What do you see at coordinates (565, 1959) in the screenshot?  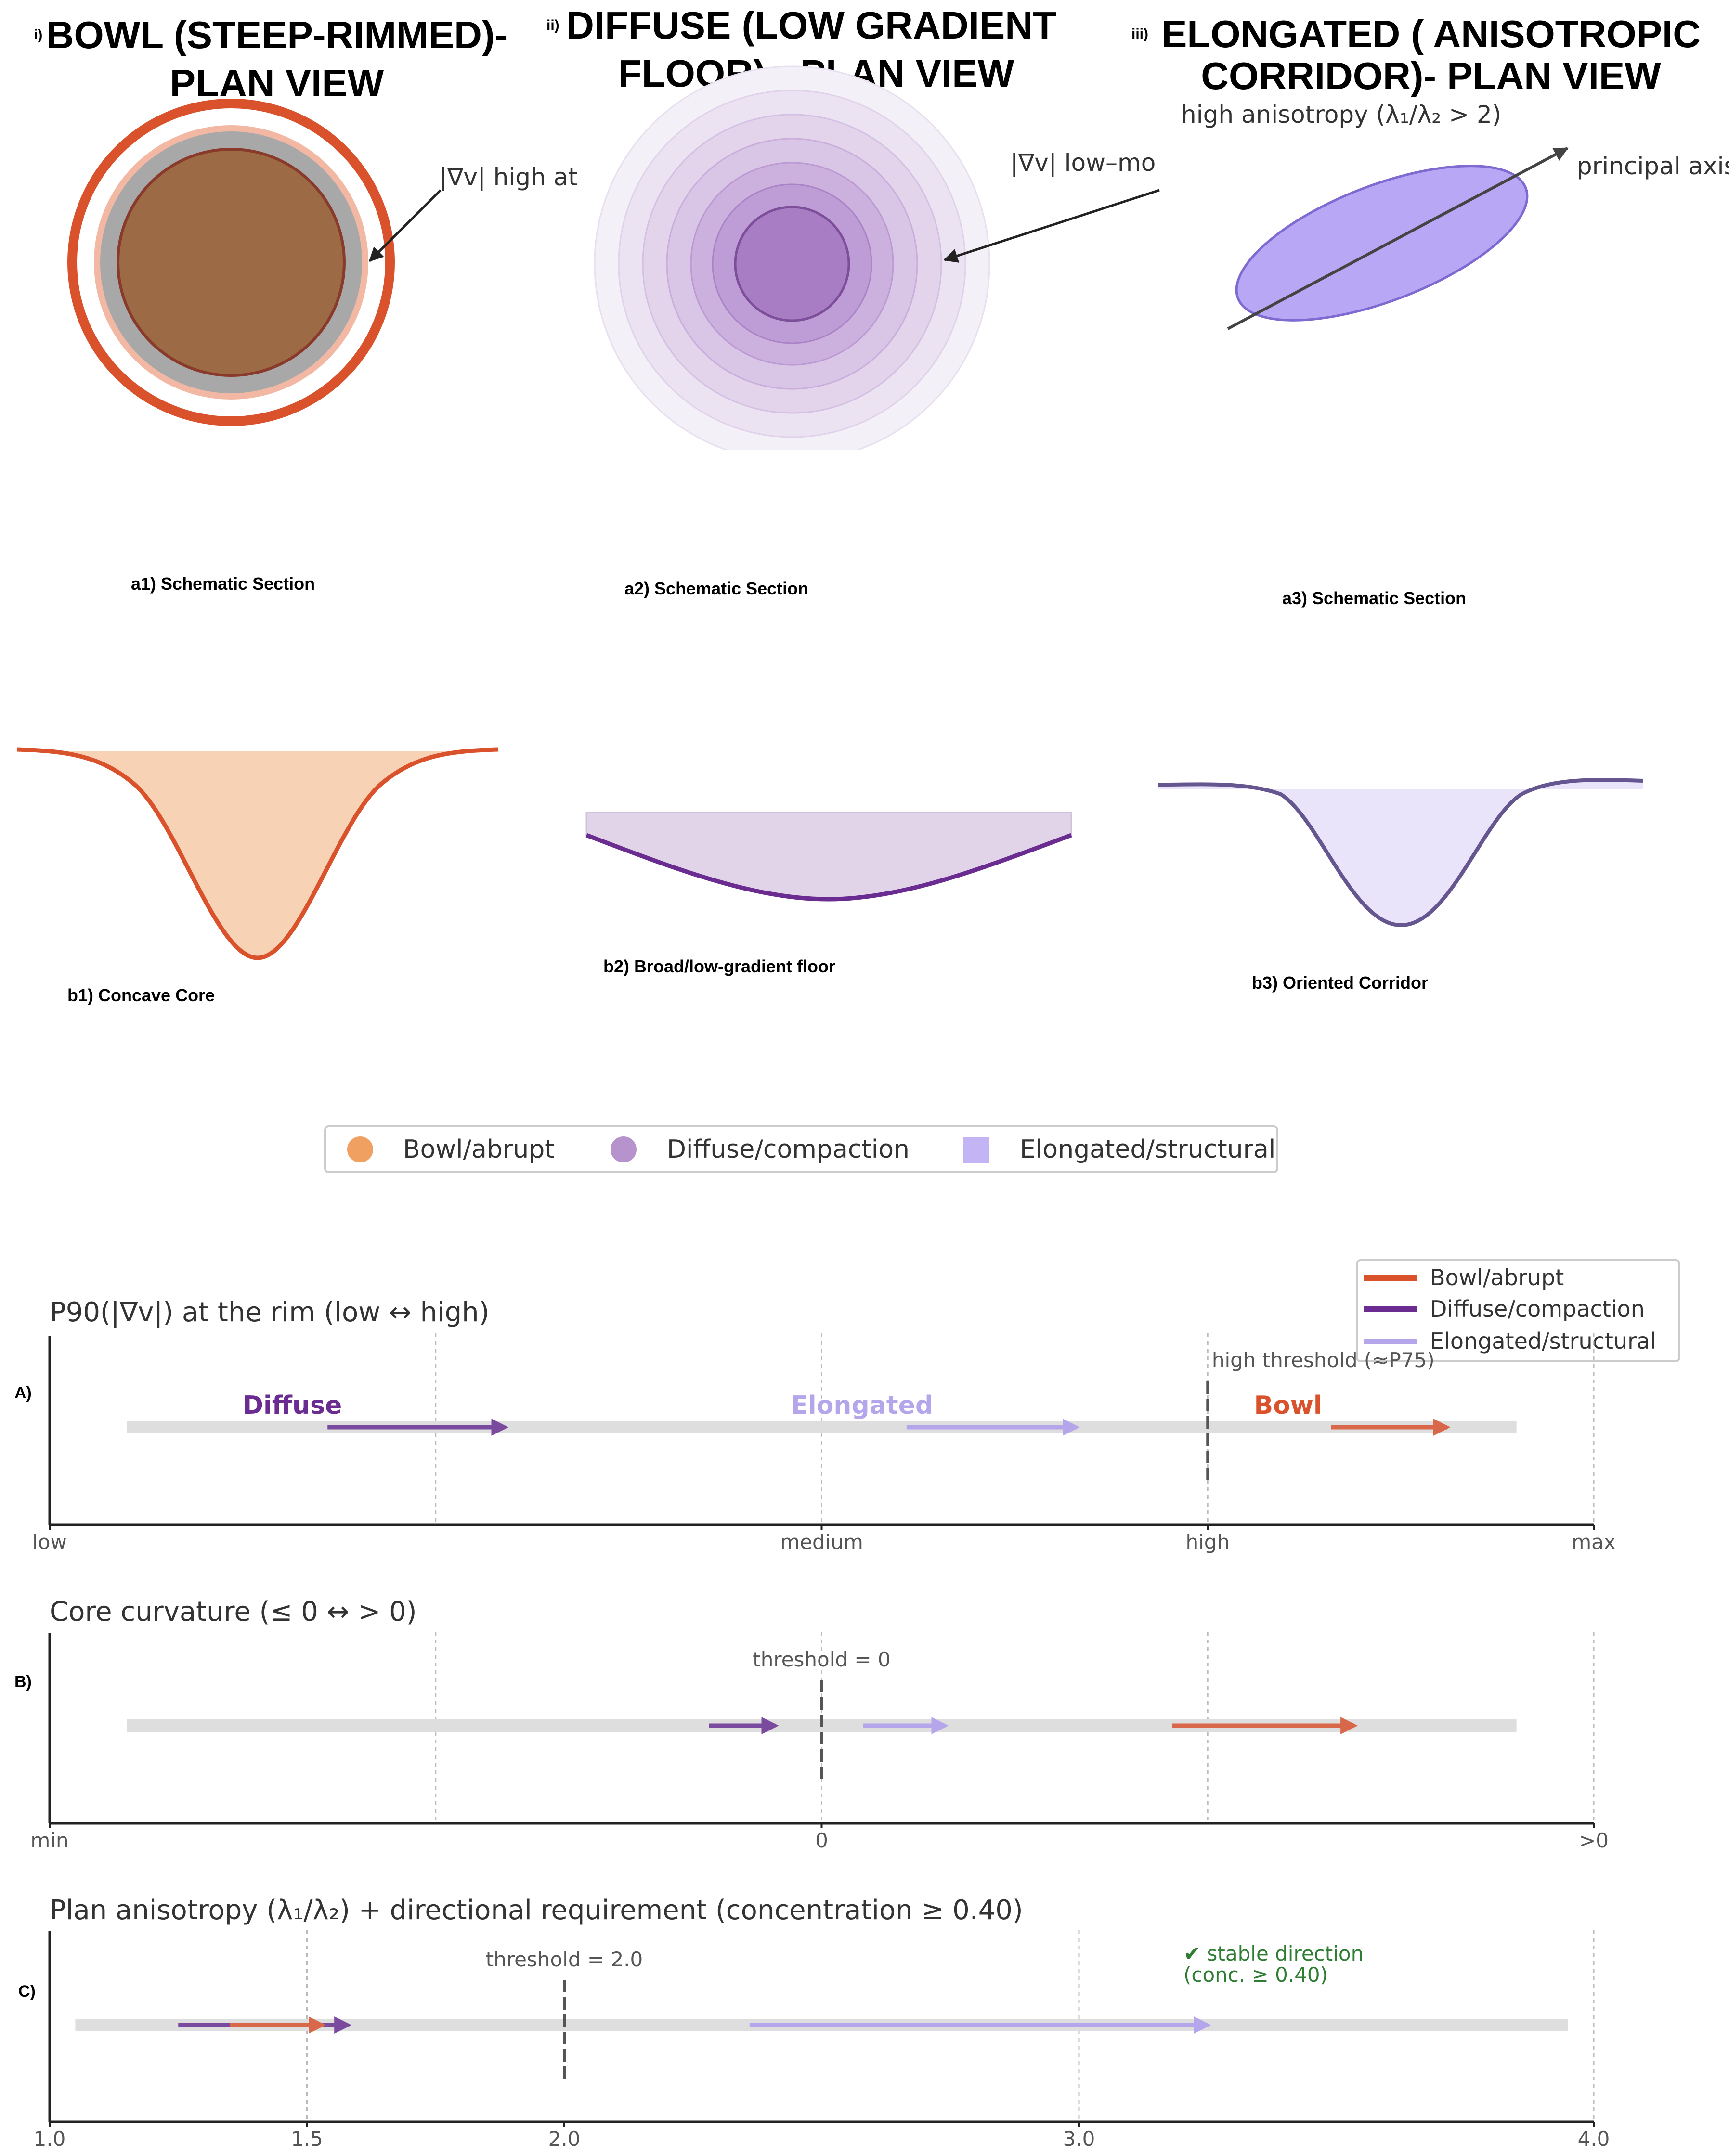 I see `chart-c-threshold-label: threshold = 2.0` at bounding box center [565, 1959].